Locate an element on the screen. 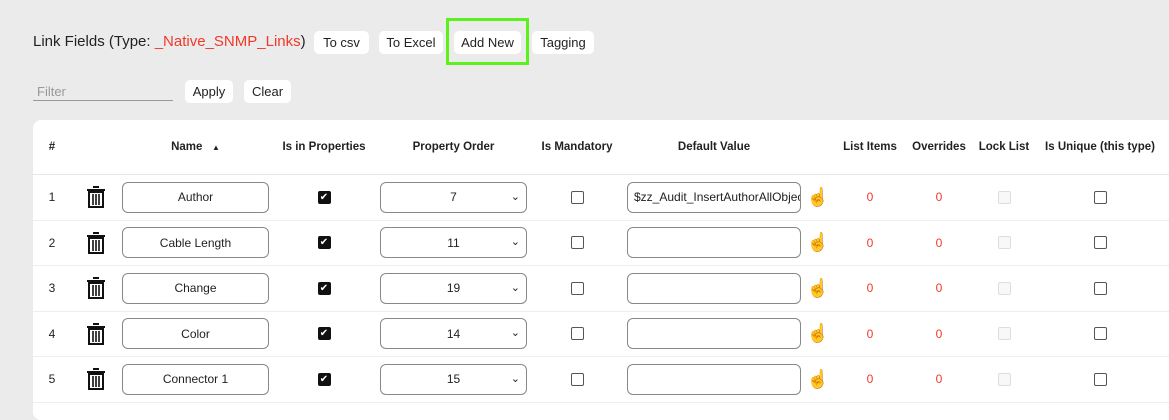 The width and height of the screenshot is (1169, 420). row-number: 1 is located at coordinates (52, 197).